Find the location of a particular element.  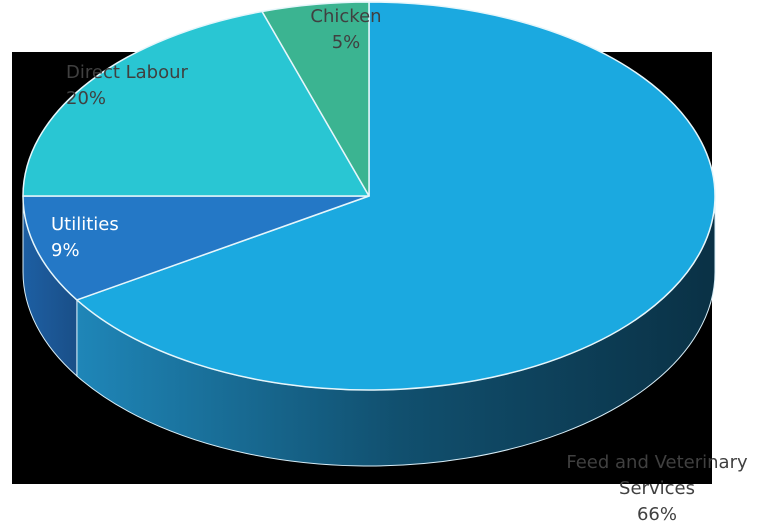

slice-chicken is located at coordinates (315, 99).